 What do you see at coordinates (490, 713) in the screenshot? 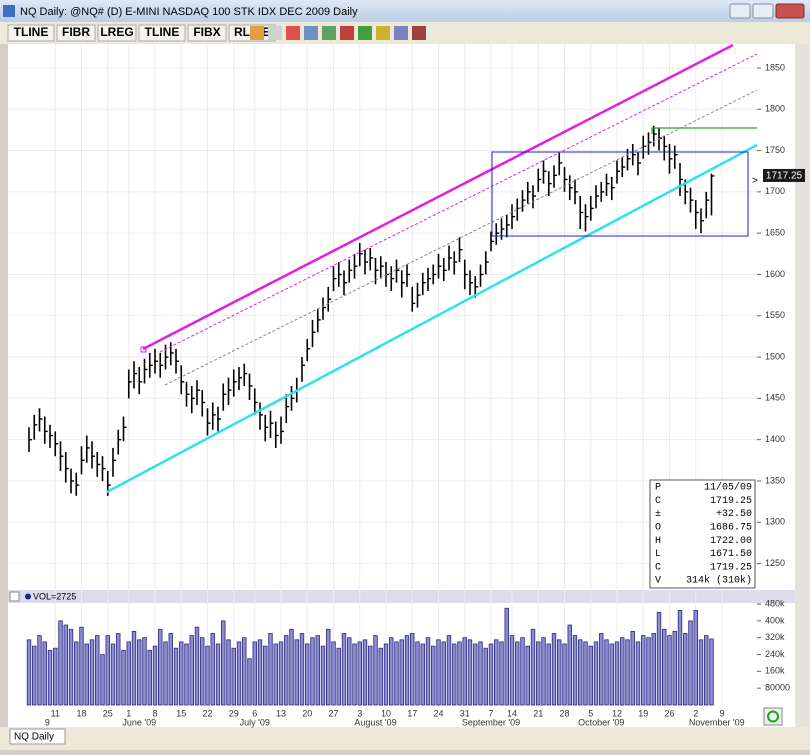
I see `x-tick-label: 7` at bounding box center [490, 713].